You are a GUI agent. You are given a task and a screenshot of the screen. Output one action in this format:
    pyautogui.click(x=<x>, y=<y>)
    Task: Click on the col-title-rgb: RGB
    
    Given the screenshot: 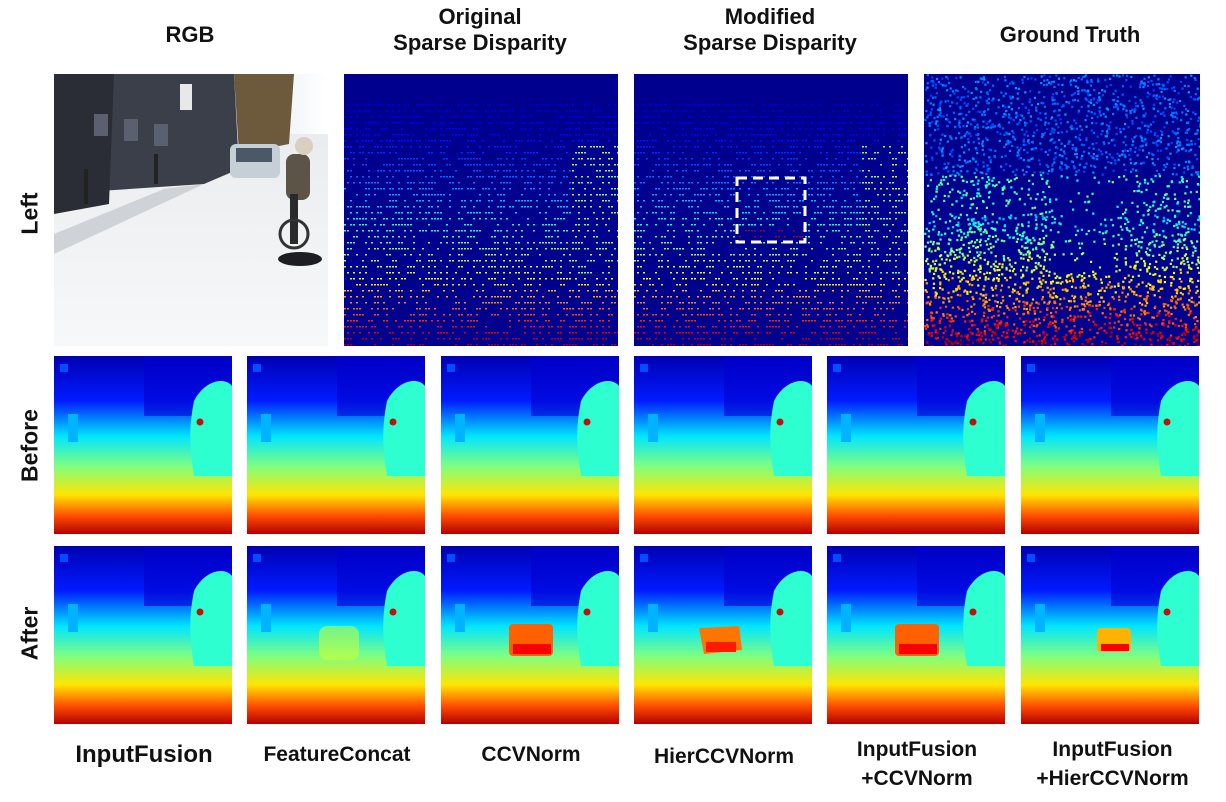 What is the action you would take?
    pyautogui.click(x=190, y=34)
    